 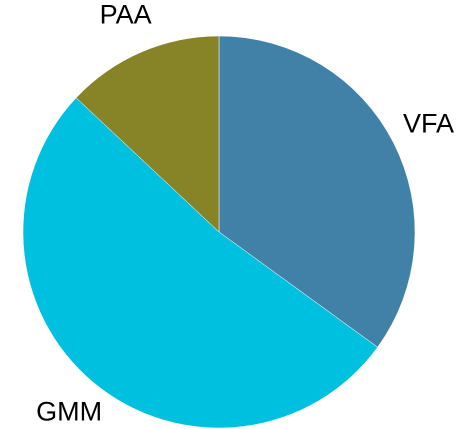 I want to click on slice-label: PAA, so click(x=126, y=14).